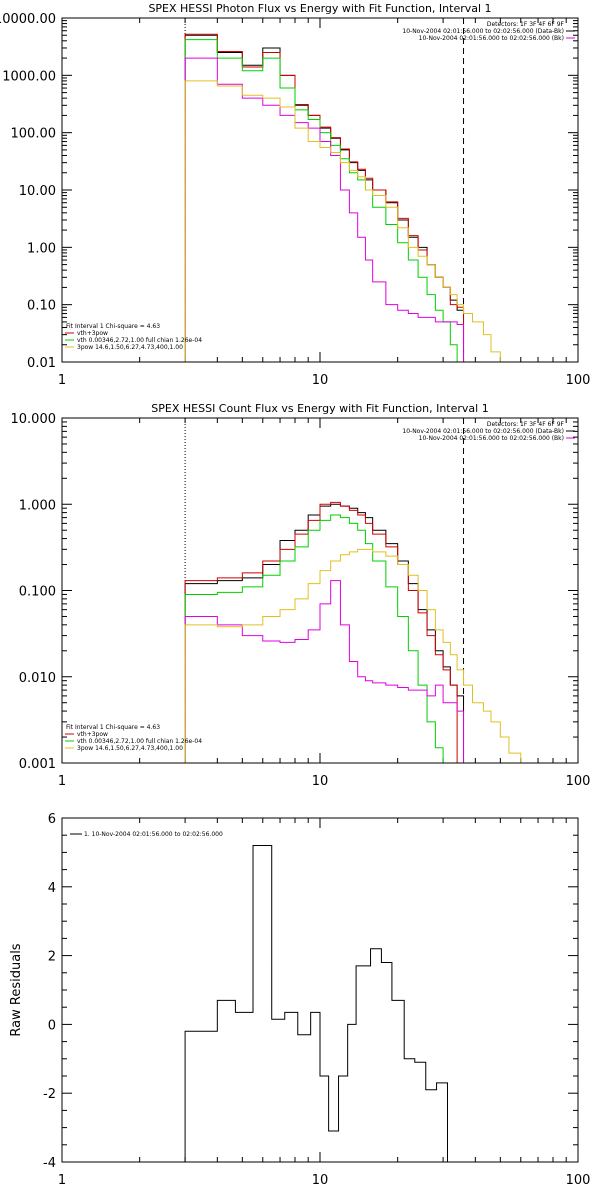 This screenshot has height=1204, width=600. I want to click on y-tick-label: 2, so click(52, 957).